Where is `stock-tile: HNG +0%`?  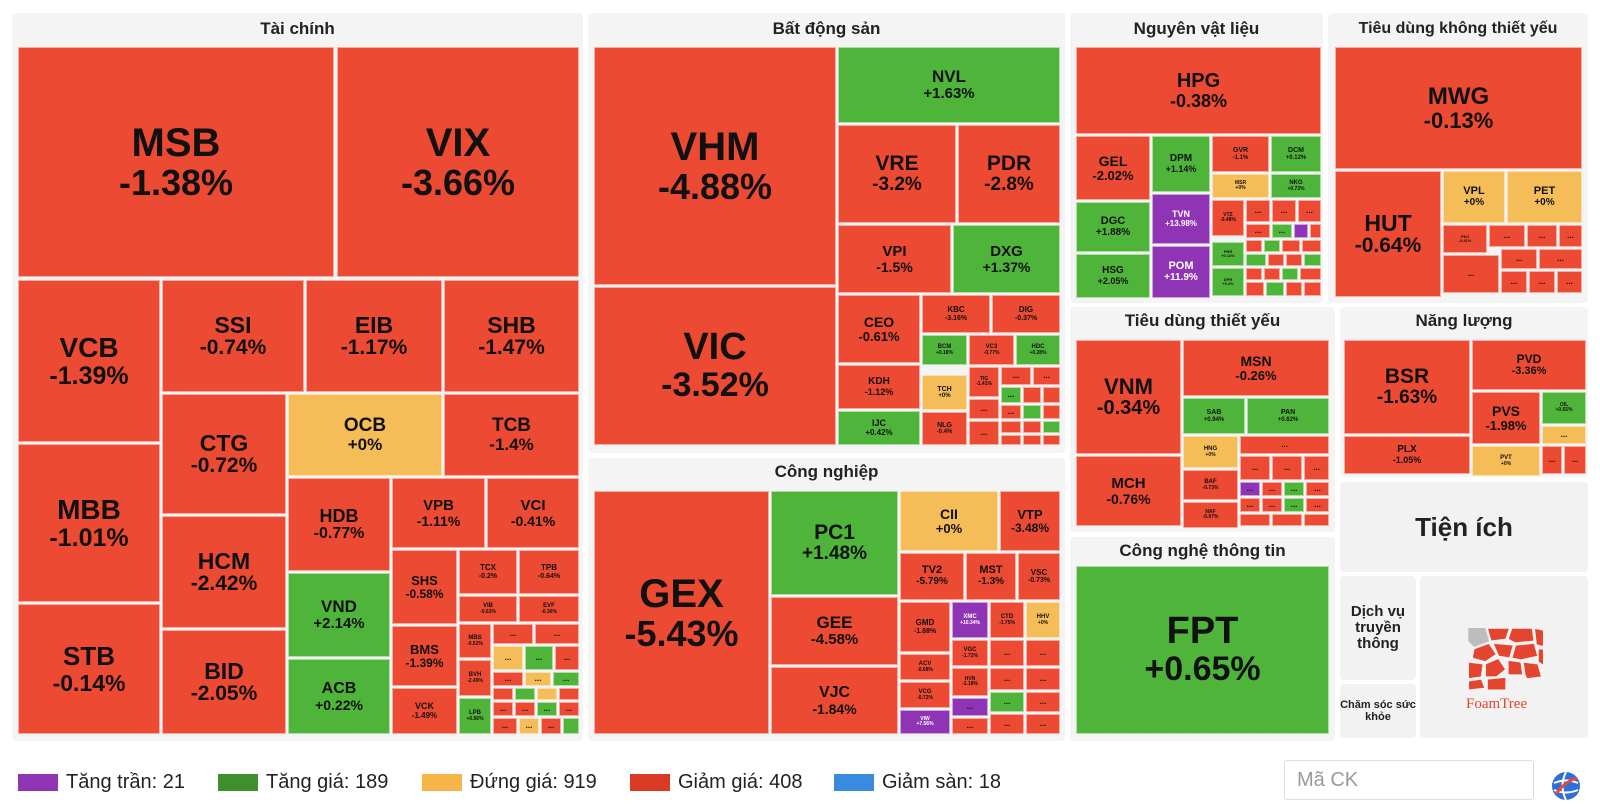 stock-tile: HNG +0% is located at coordinates (1210, 452).